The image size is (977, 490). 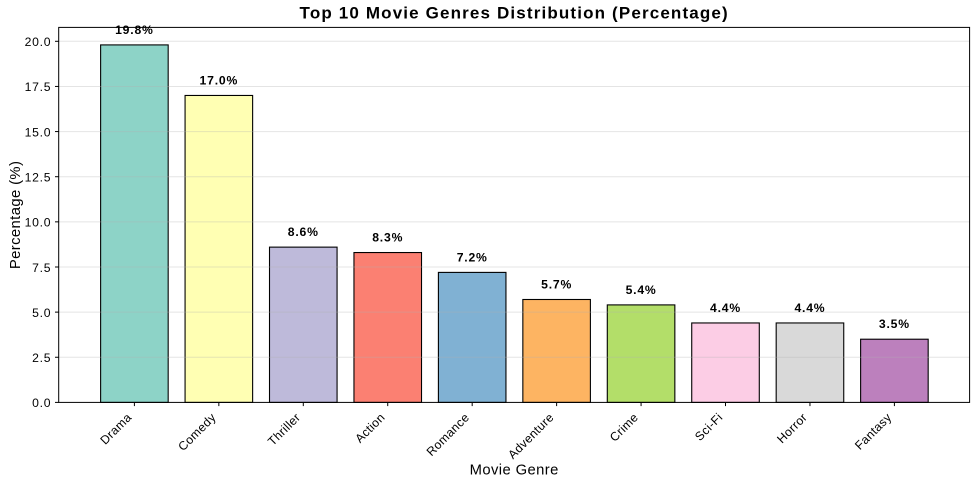 I want to click on svg-text: 12.5, so click(x=38, y=178).